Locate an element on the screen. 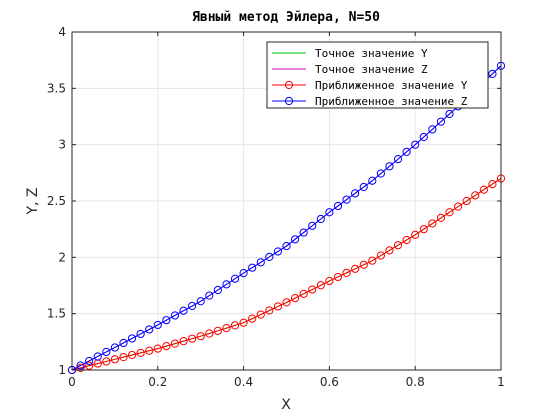 This screenshot has width=552, height=416. x-axis-label: X is located at coordinates (286, 405).